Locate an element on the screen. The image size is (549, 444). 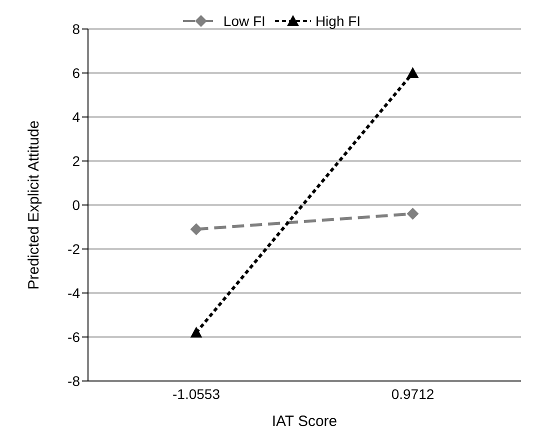
y-tick-label: 4 is located at coordinates (76, 116).